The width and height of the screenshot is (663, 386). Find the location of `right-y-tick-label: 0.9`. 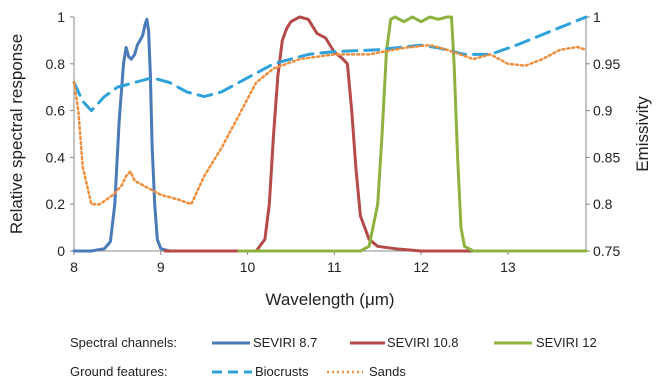

right-y-tick-label: 0.9 is located at coordinates (603, 111).